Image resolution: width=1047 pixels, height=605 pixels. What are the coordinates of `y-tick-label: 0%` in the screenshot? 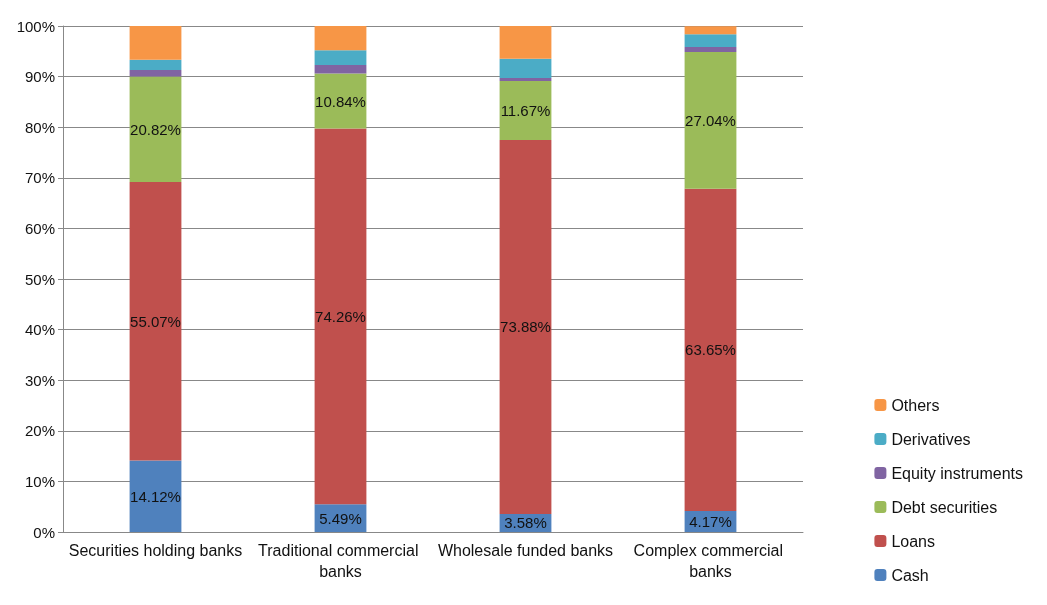 It's located at (44, 532).